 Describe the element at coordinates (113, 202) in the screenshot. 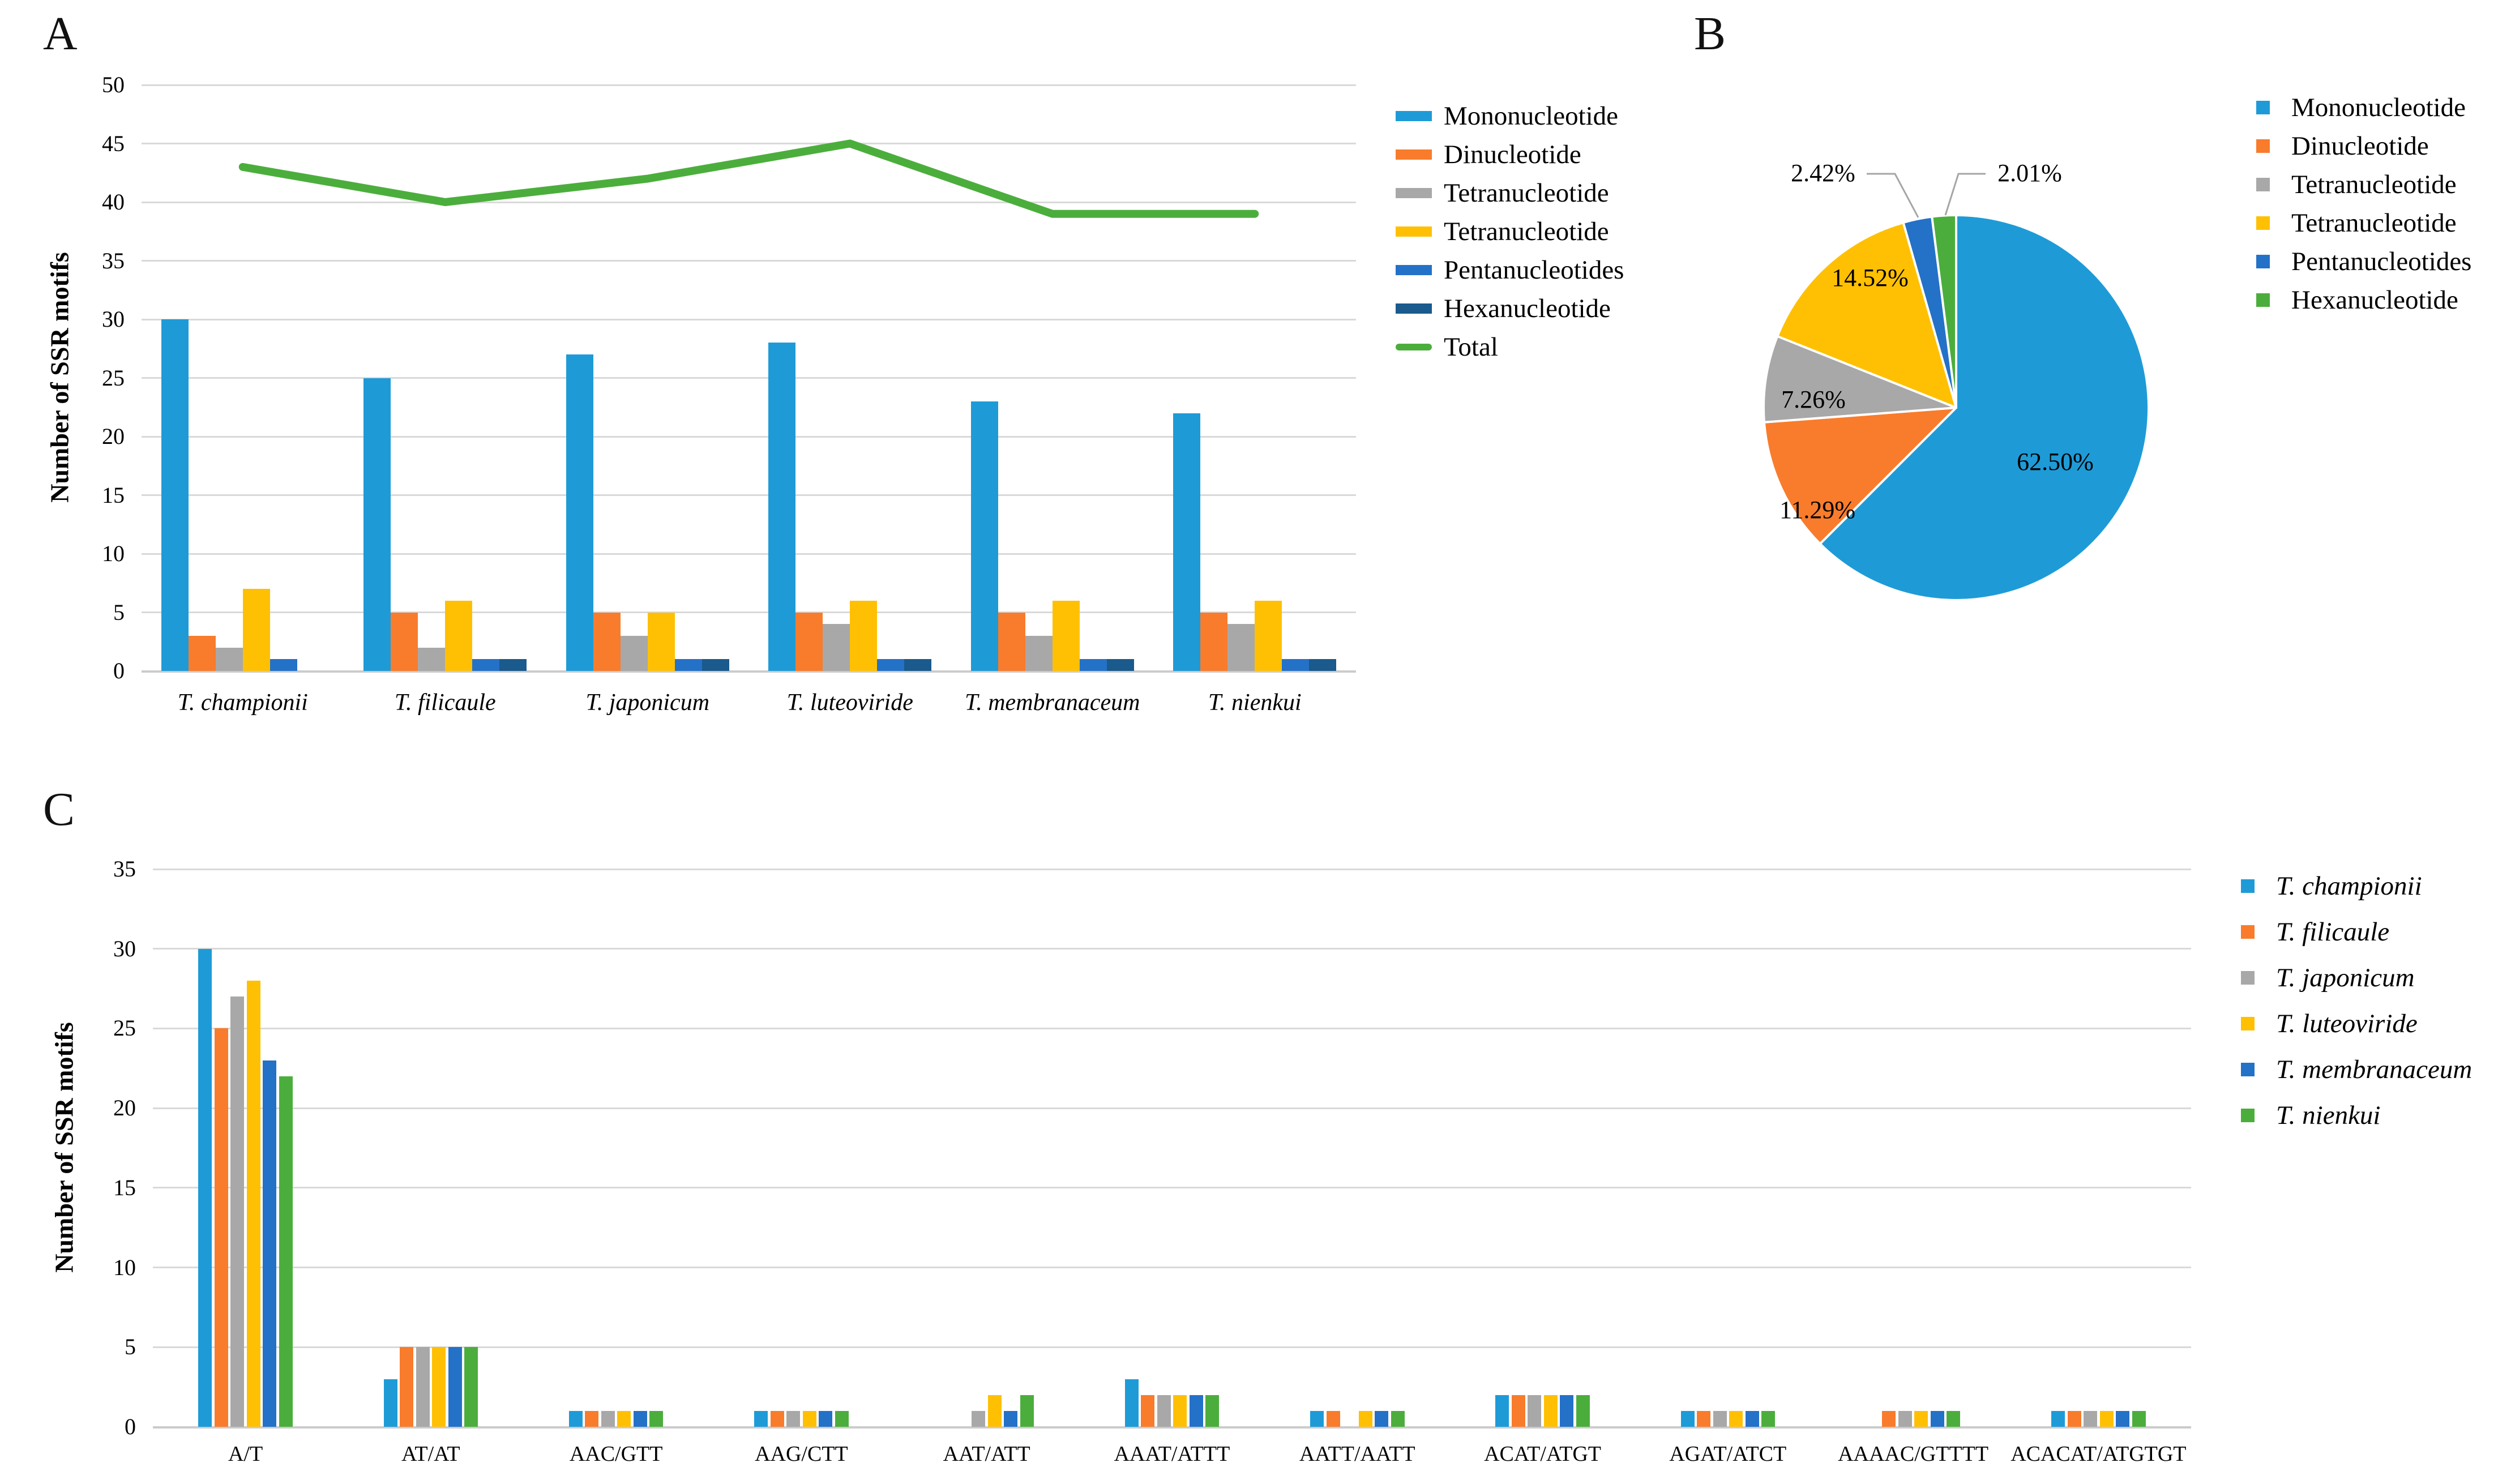

I see `y-tick-label: 40` at that location.